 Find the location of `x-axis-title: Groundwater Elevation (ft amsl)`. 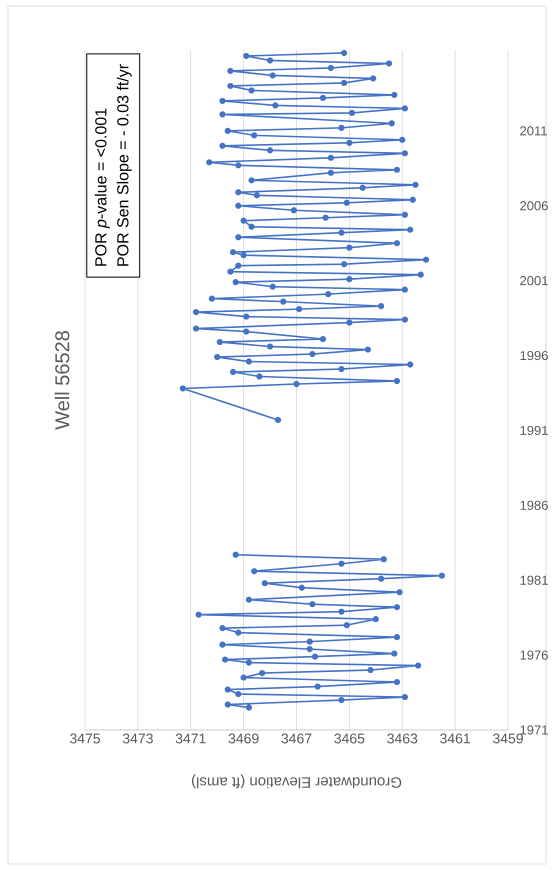

x-axis-title: Groundwater Elevation (ft amsl) is located at coordinates (297, 781).